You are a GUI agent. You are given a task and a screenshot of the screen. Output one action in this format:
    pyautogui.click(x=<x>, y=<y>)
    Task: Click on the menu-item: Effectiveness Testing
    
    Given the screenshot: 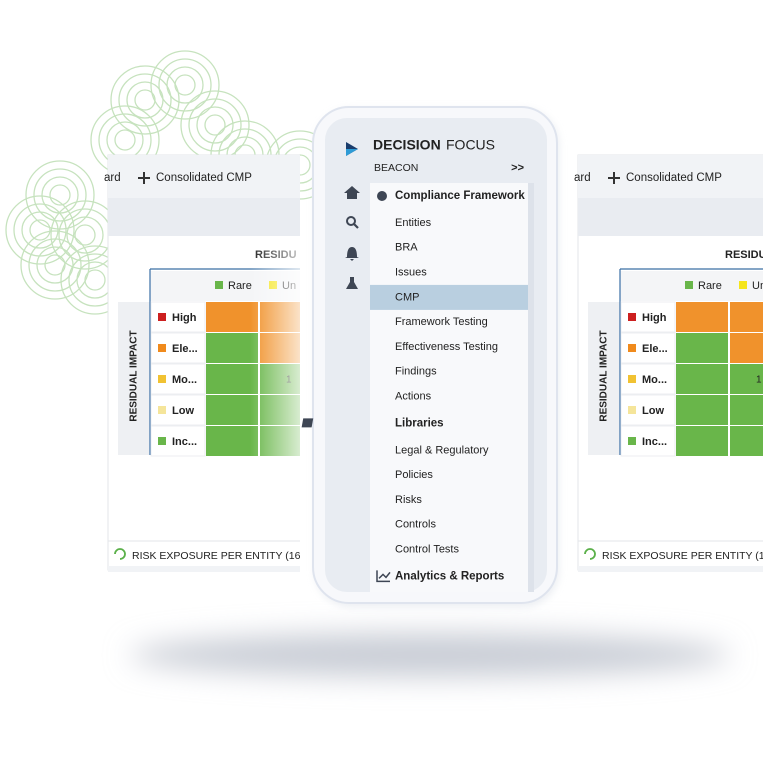 What is the action you would take?
    pyautogui.click(x=446, y=347)
    